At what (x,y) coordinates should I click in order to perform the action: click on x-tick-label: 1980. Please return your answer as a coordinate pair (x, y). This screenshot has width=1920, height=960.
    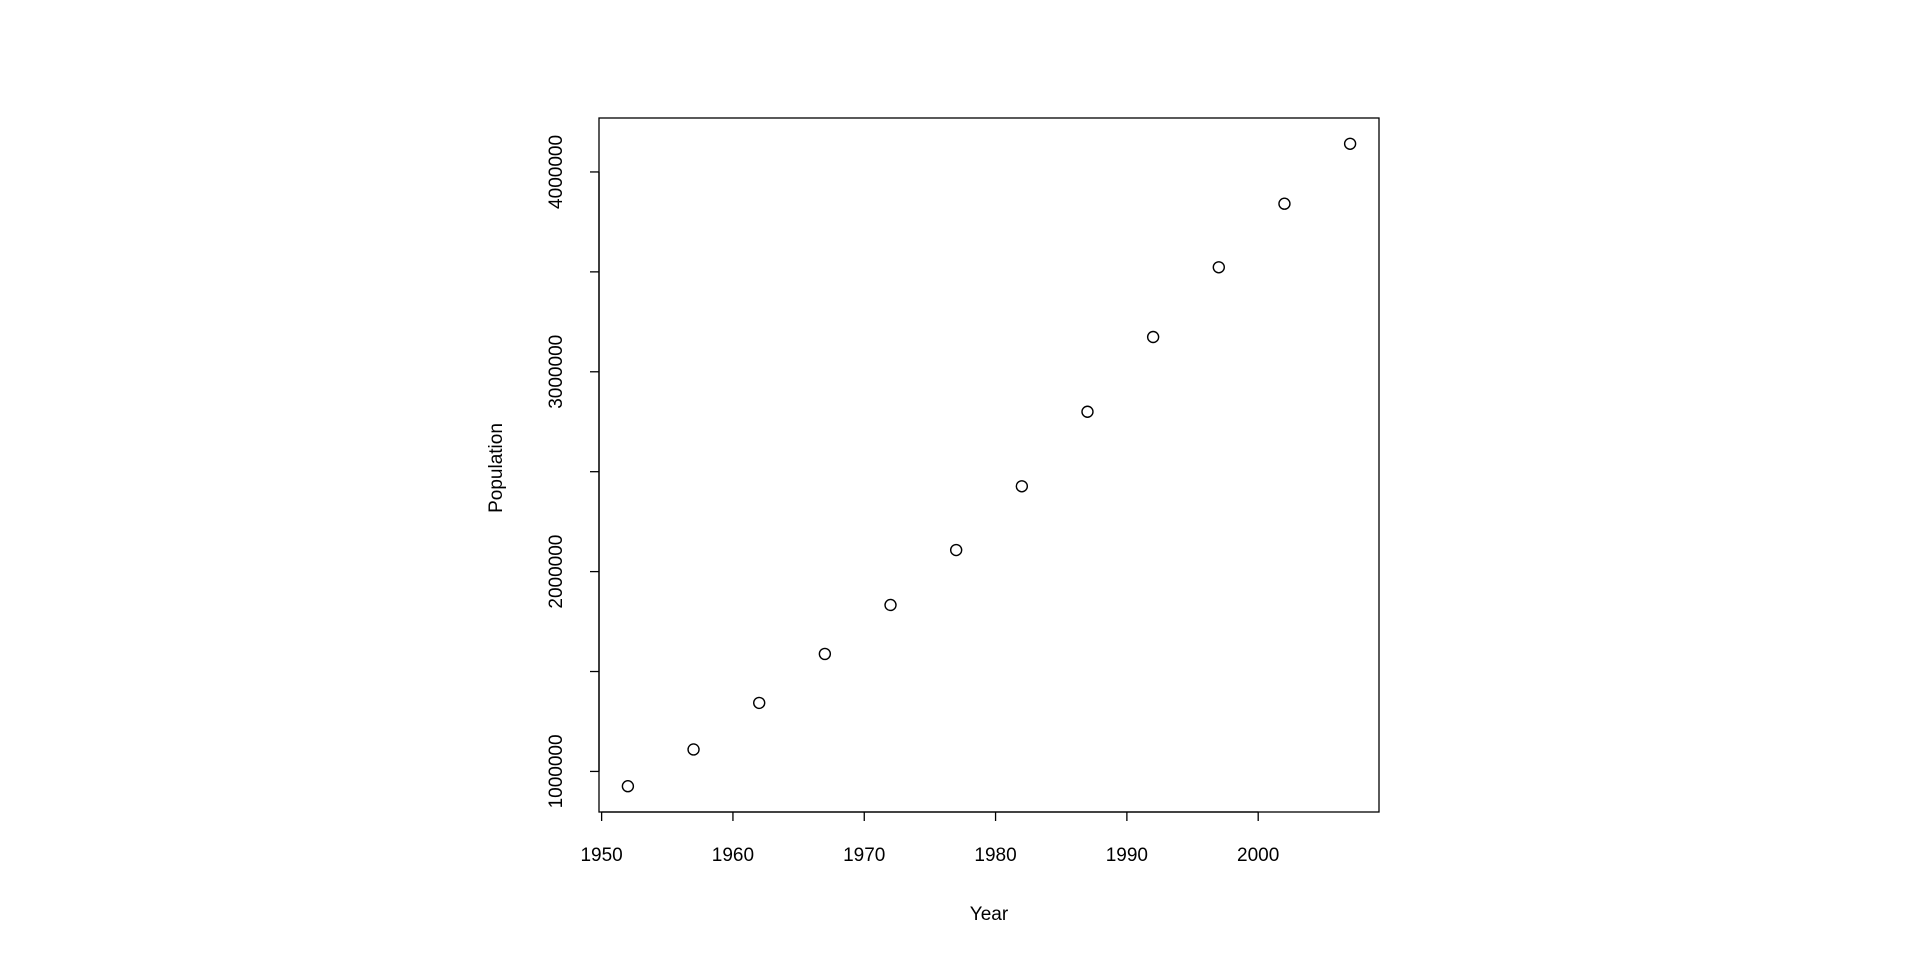
    Looking at the image, I should click on (995, 855).